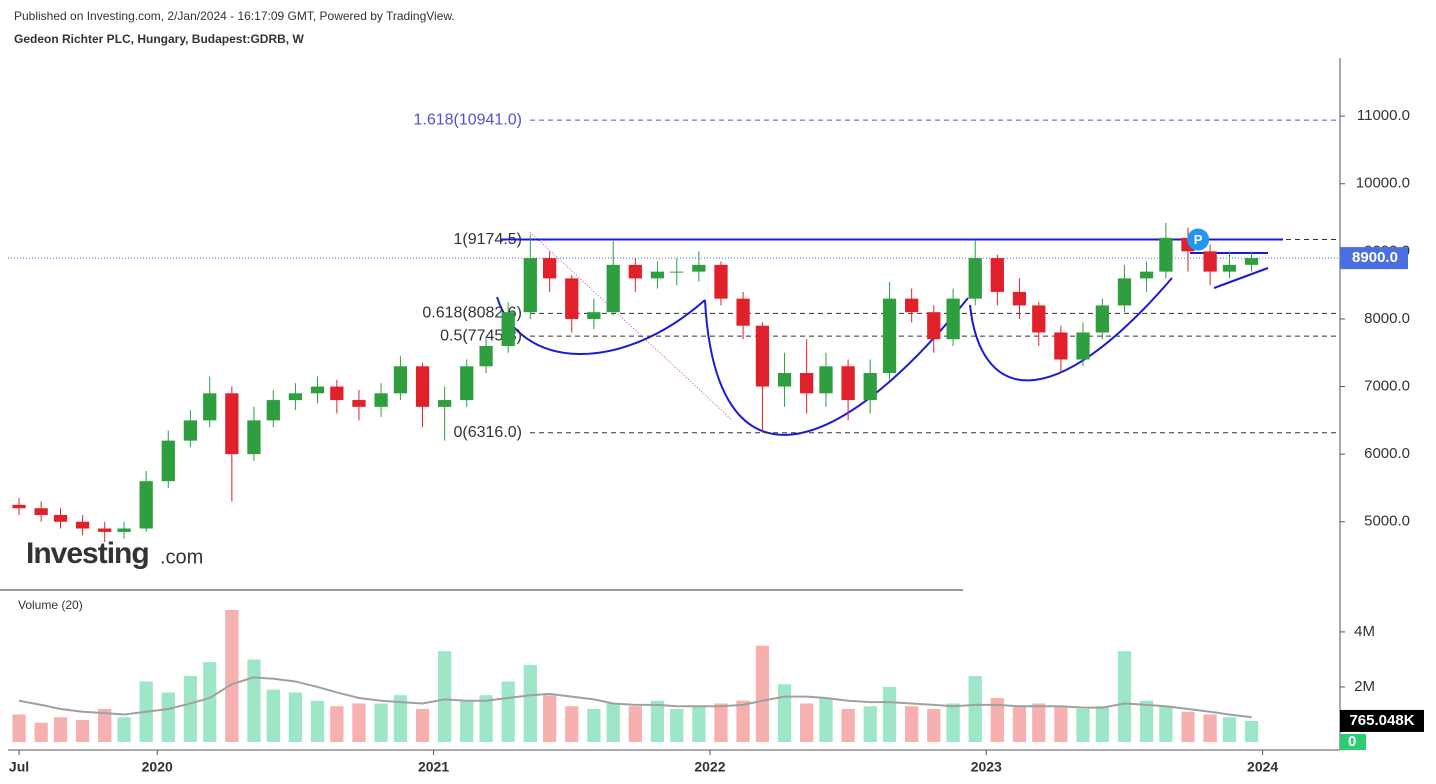  I want to click on last-volume-label: 765.048K, so click(1381, 720).